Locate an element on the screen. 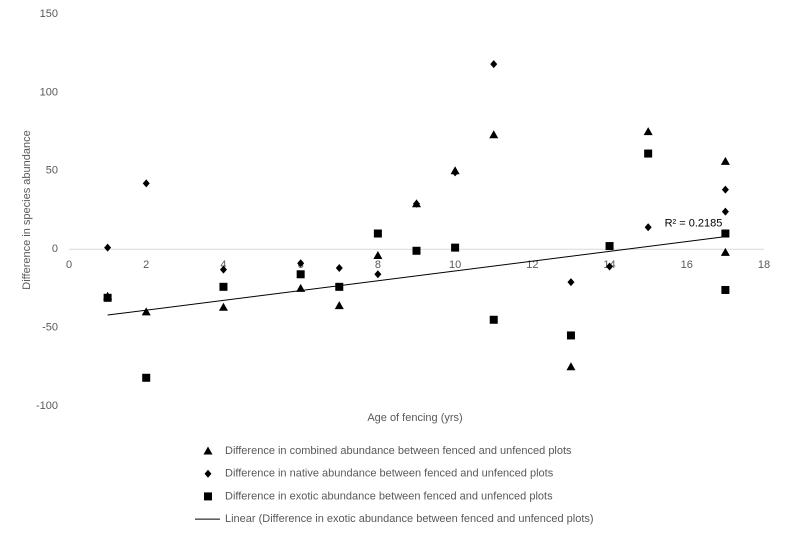 Image resolution: width=793 pixels, height=557 pixels. trendline is located at coordinates (416, 276).